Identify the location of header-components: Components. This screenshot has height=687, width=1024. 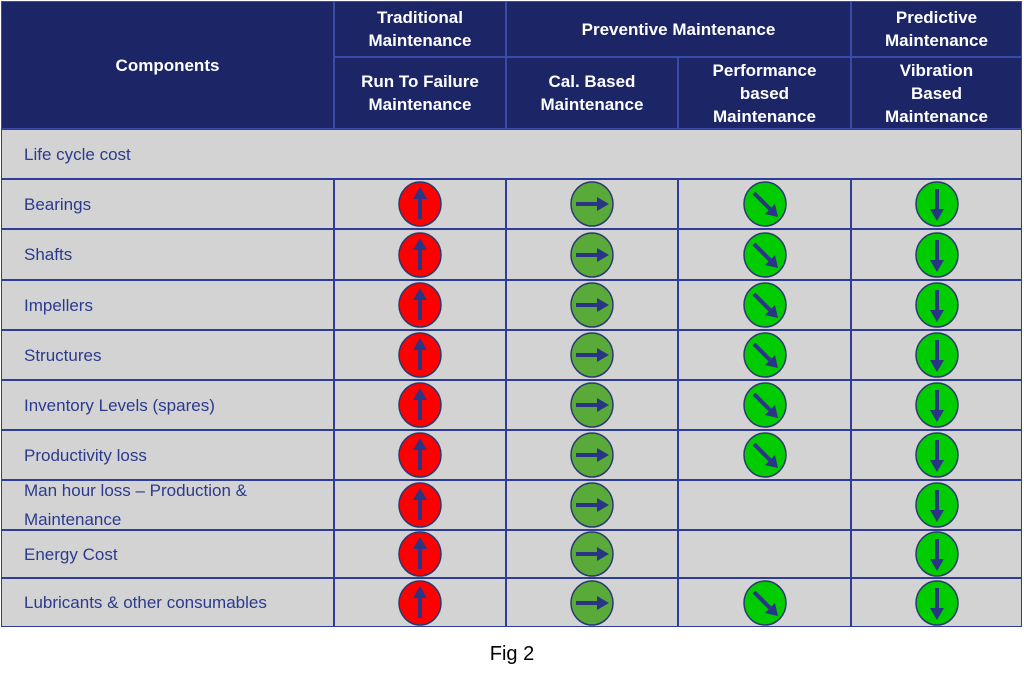
(167, 65).